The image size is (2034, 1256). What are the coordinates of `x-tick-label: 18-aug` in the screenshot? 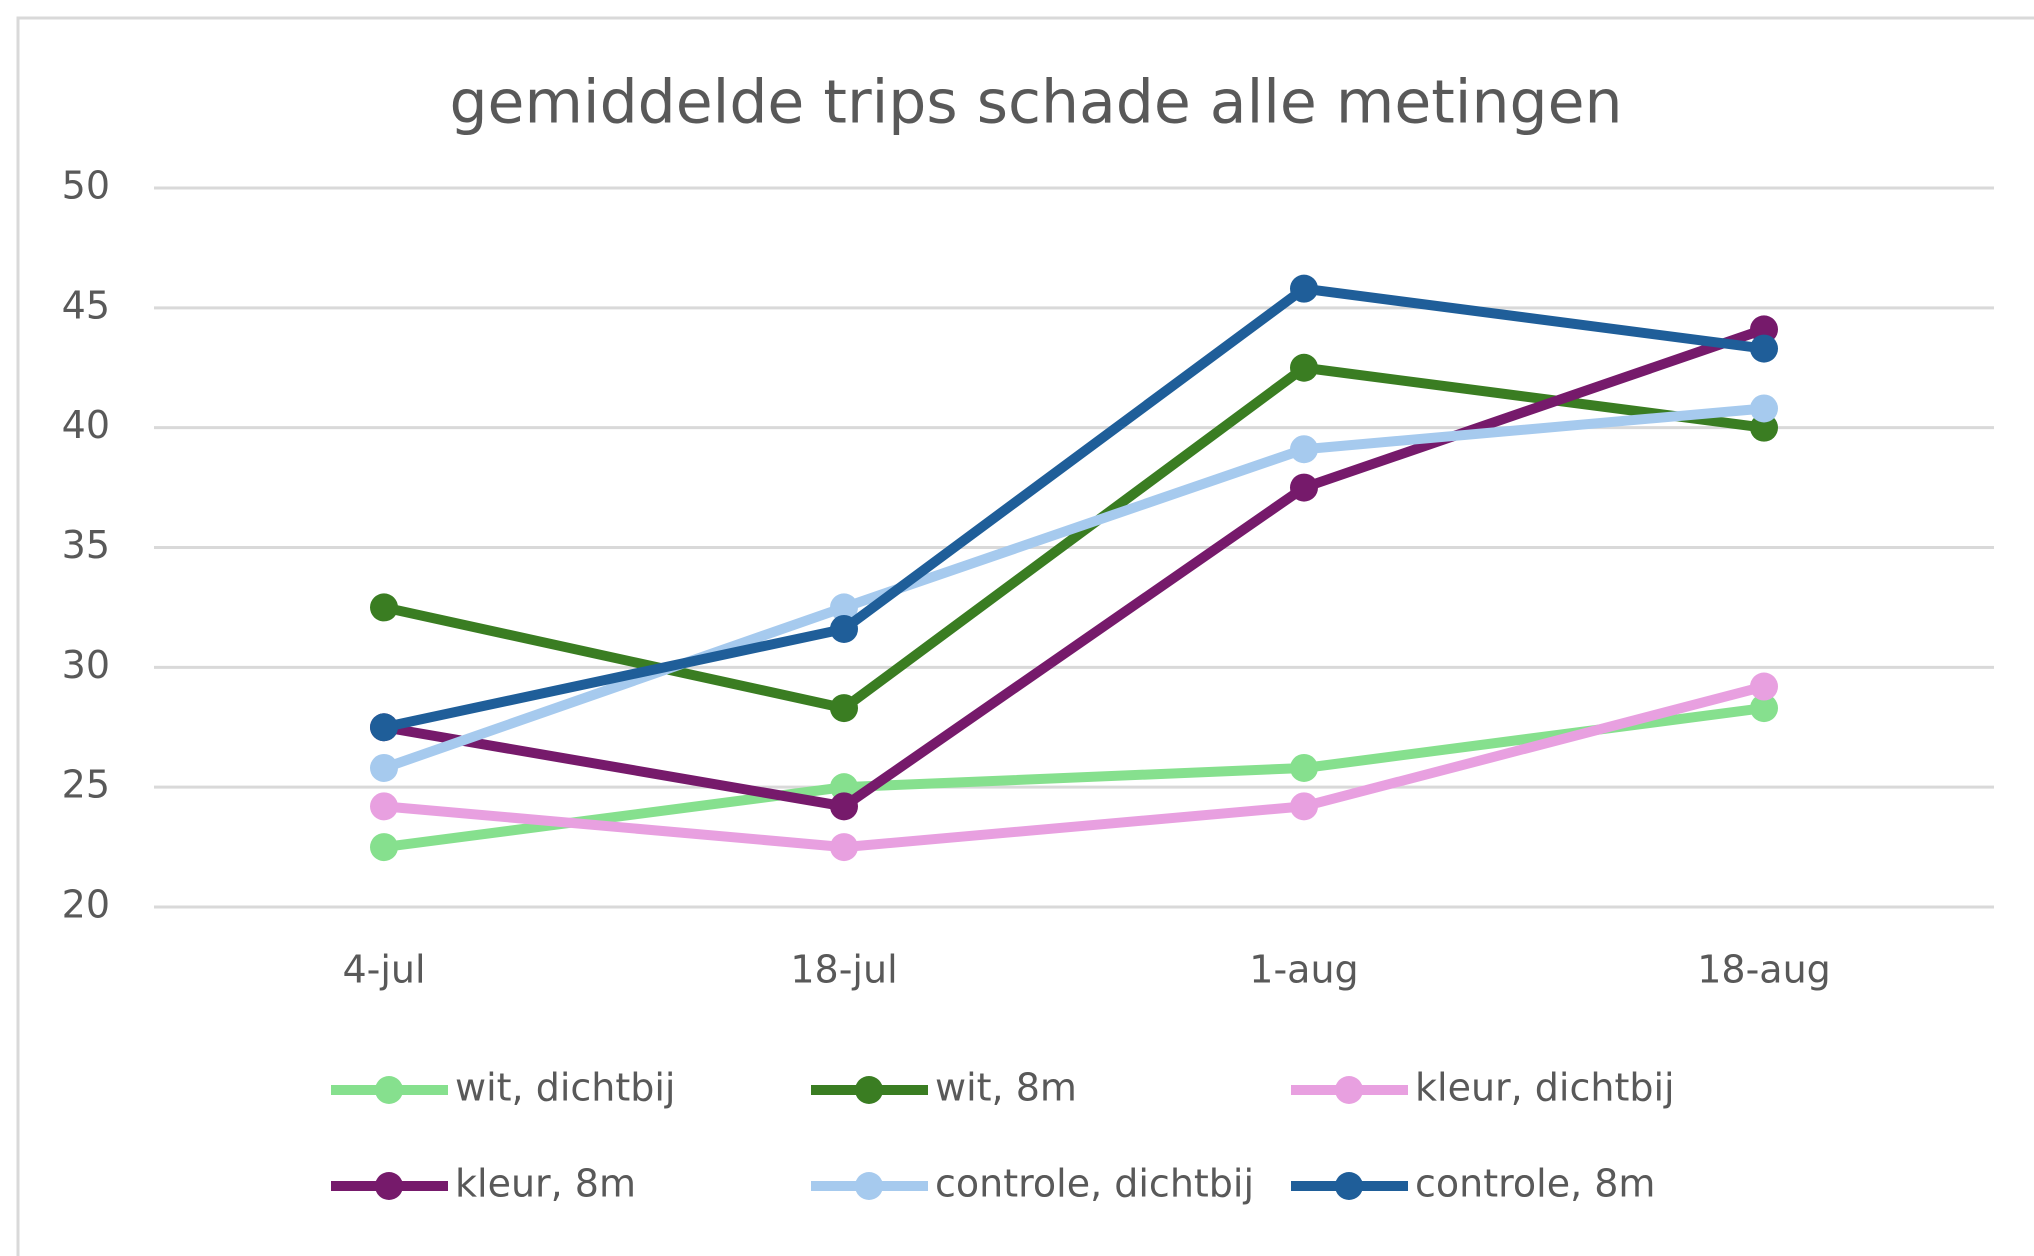 It's located at (1764, 970).